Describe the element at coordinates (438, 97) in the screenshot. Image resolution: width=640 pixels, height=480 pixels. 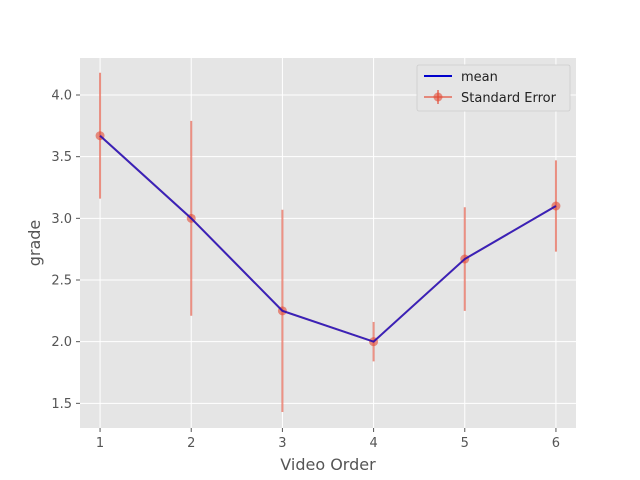
I see `legend-error-swatch-marker` at that location.